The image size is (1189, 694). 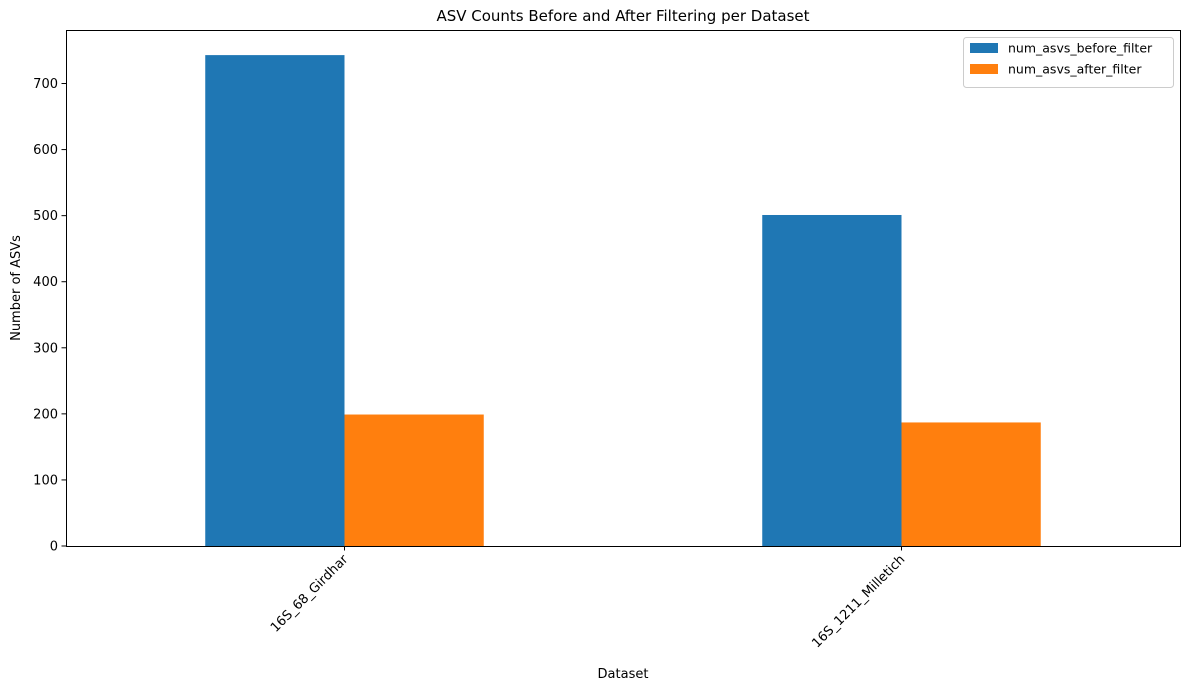 I want to click on y-axis-label: Number of ASVs, so click(x=16, y=288).